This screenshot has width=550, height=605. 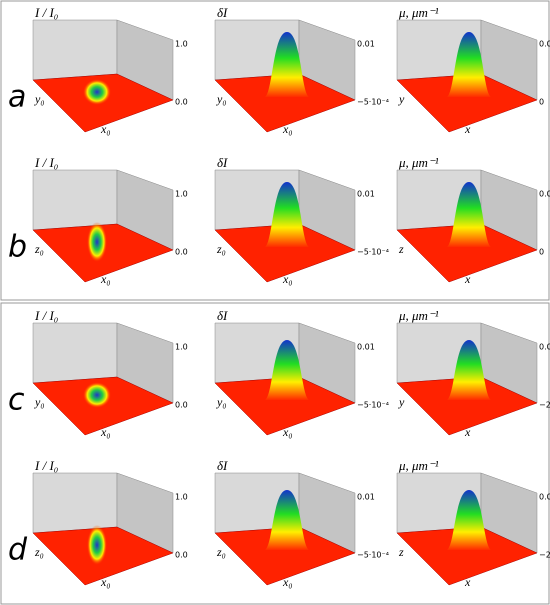 What do you see at coordinates (17, 247) in the screenshot?
I see `row-label: b` at bounding box center [17, 247].